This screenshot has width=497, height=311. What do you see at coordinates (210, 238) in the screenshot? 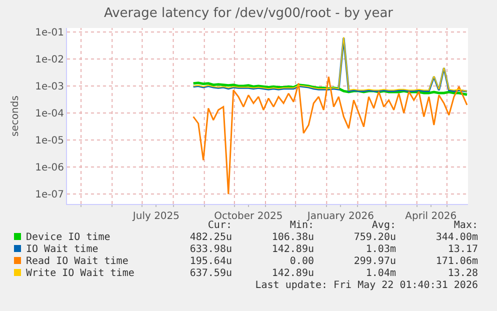
I see `text: 482.25u` at bounding box center [210, 238].